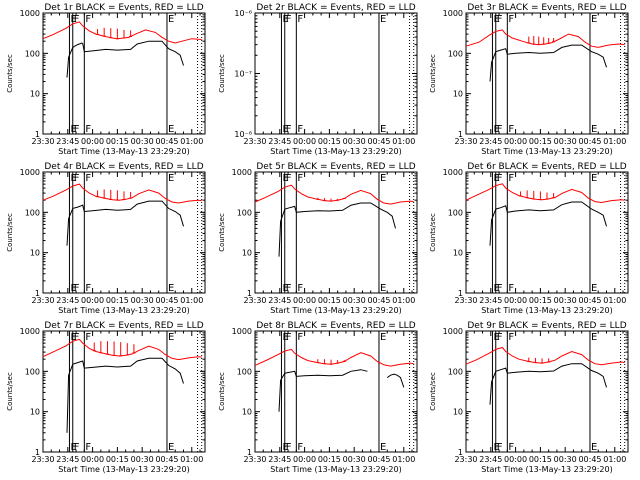 This screenshot has width=640, height=480. I want to click on x-tick-label: 00:00, so click(515, 141).